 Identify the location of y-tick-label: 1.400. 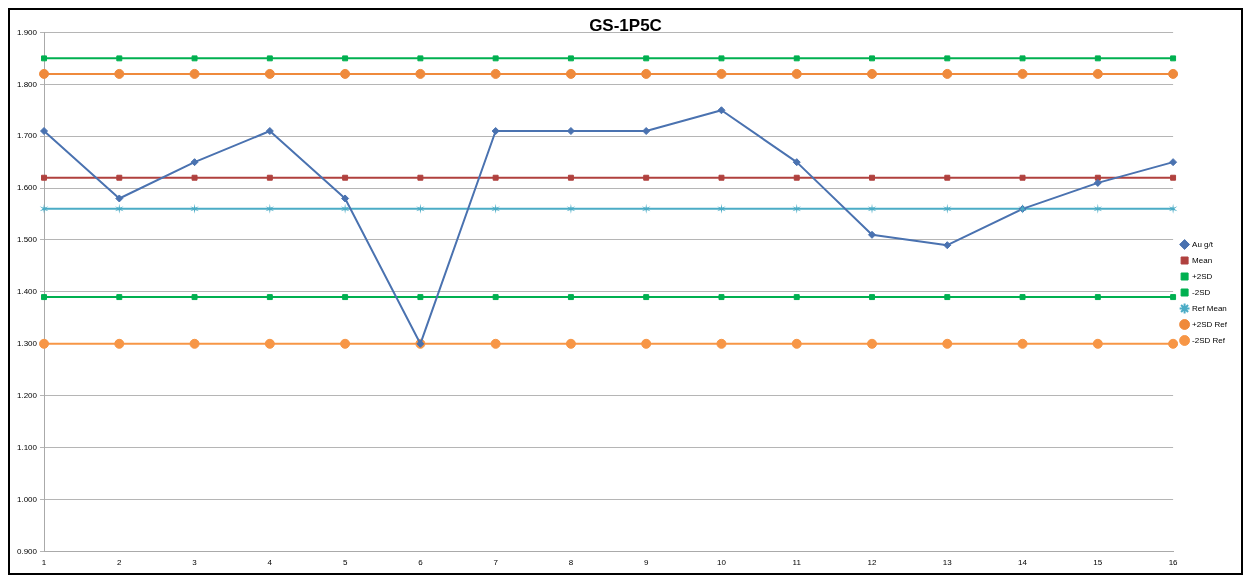
(27, 292).